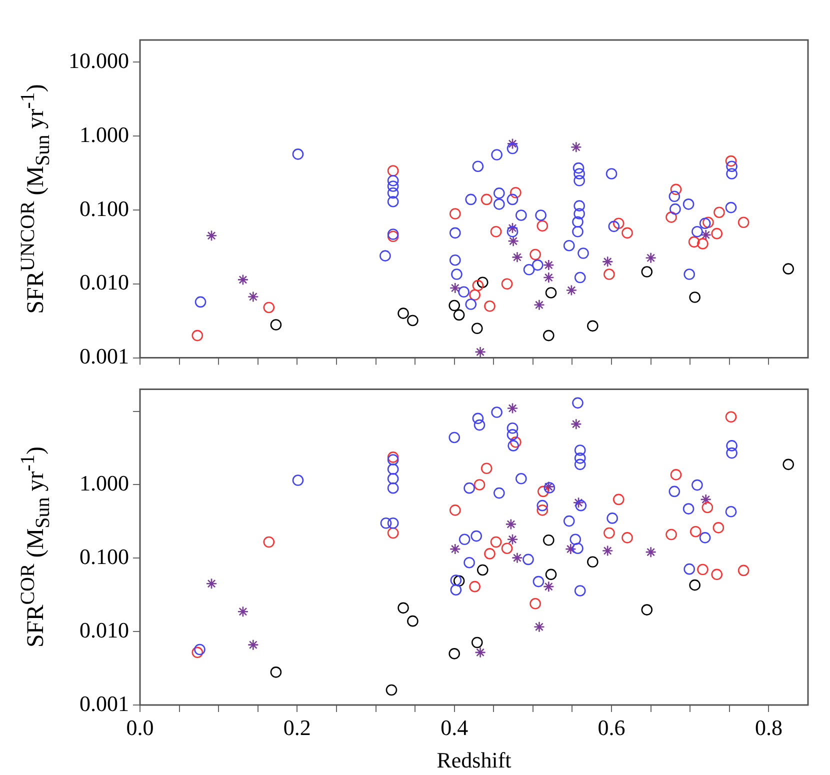 Image resolution: width=830 pixels, height=775 pixels. I want to click on y-tick-label: 0.010, so click(104, 629).